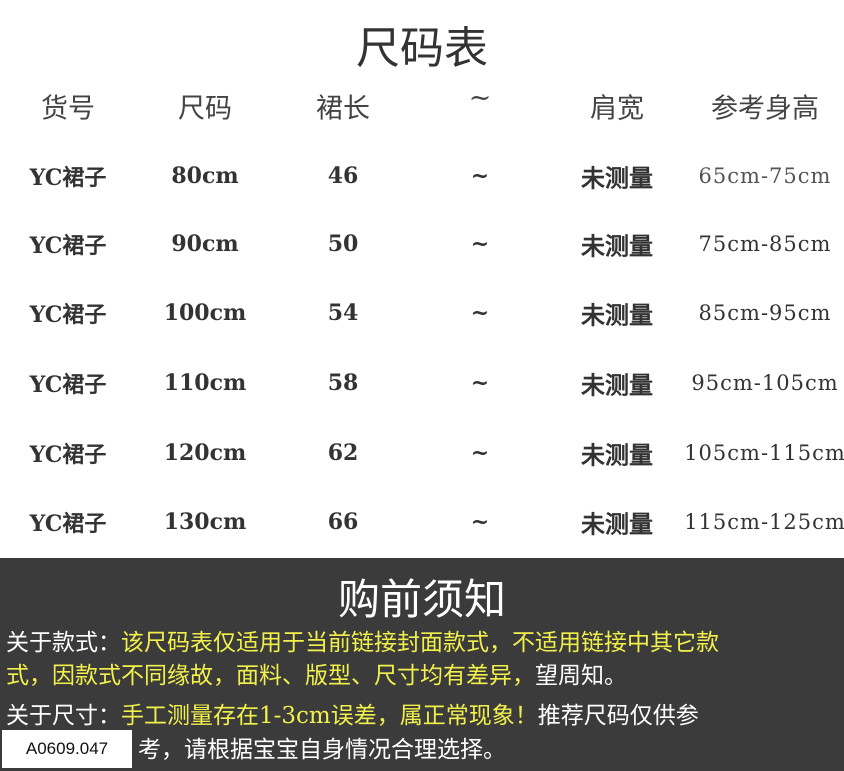 The height and width of the screenshot is (771, 844). What do you see at coordinates (329, 716) in the screenshot?
I see `size-text-yellow: 手工测量存在1-3cm误差，属正常现象！` at bounding box center [329, 716].